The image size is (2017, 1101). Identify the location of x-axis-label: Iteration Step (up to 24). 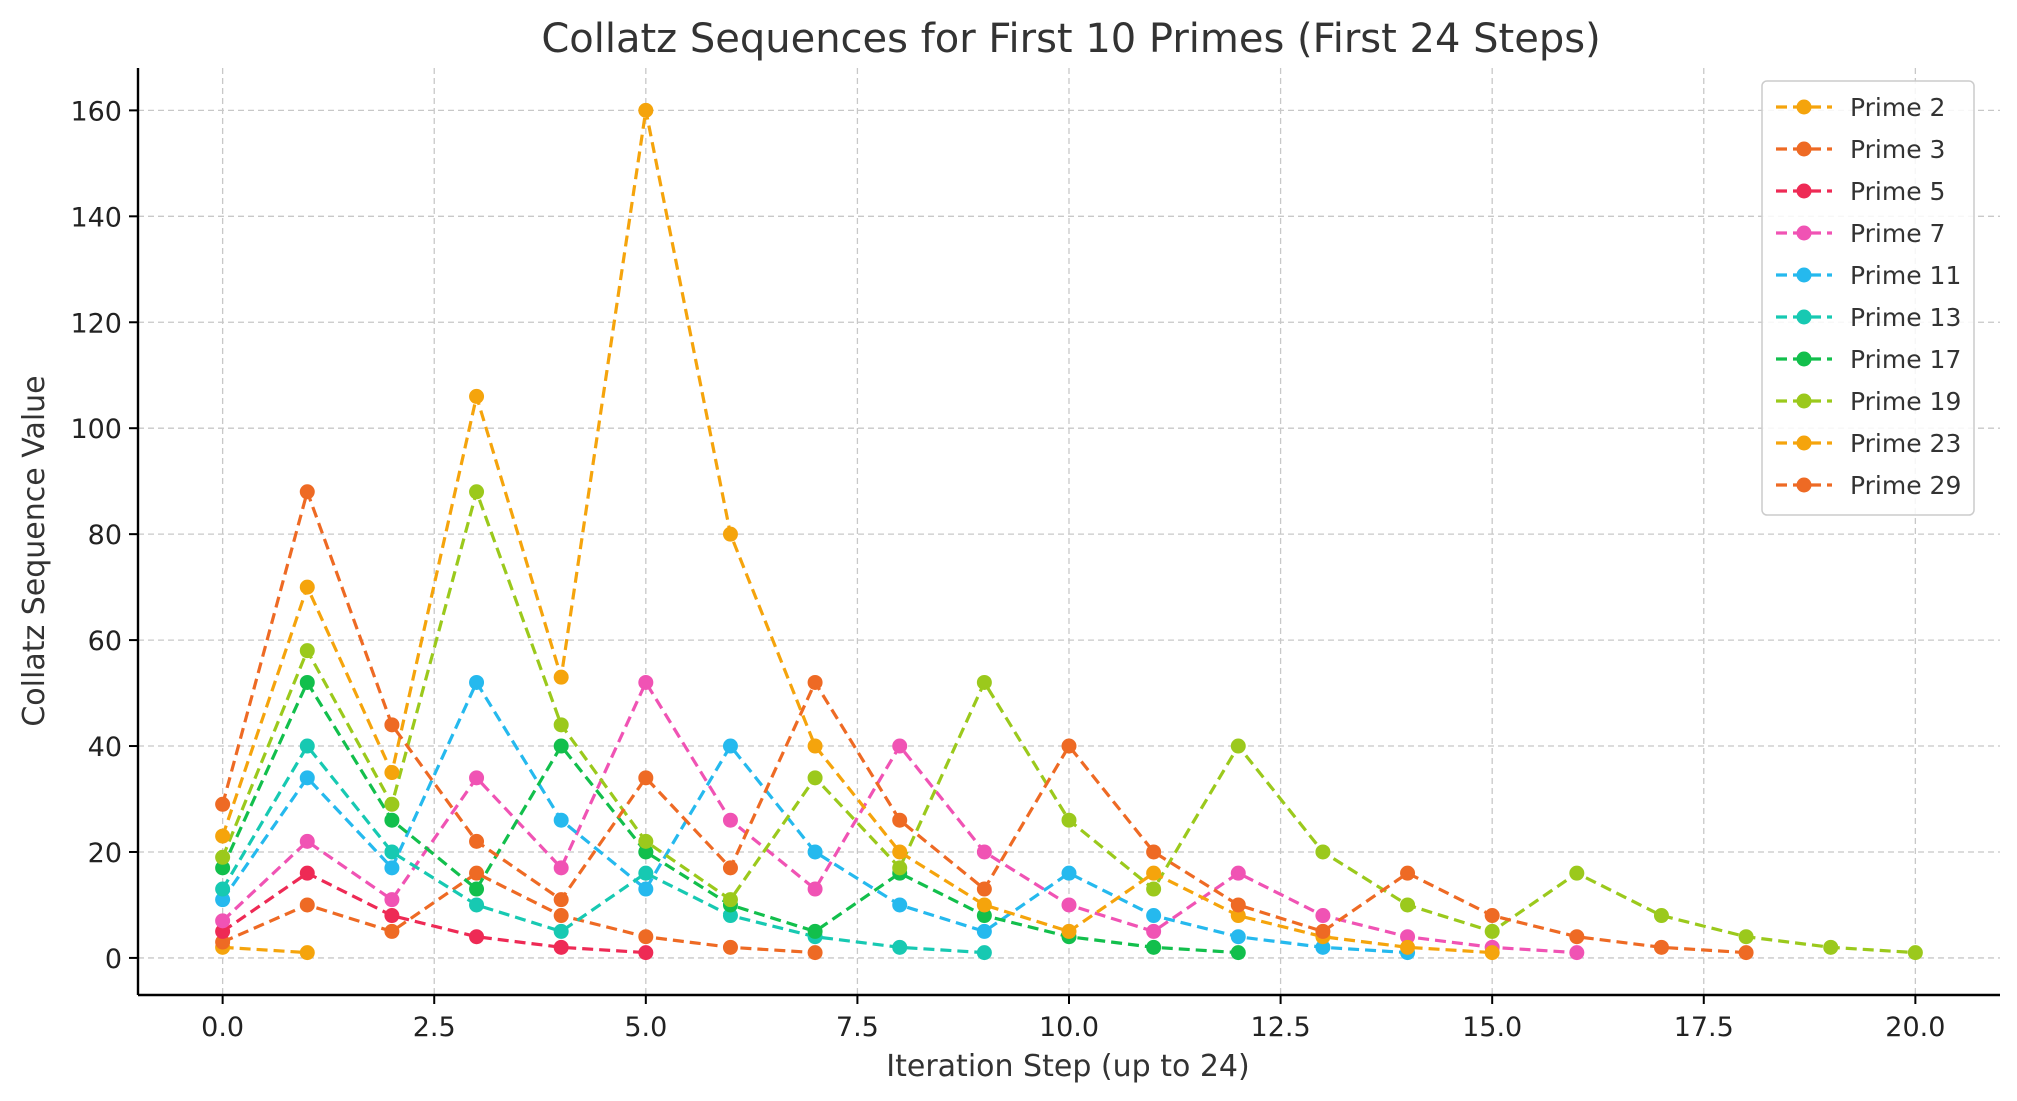
(1067, 1066).